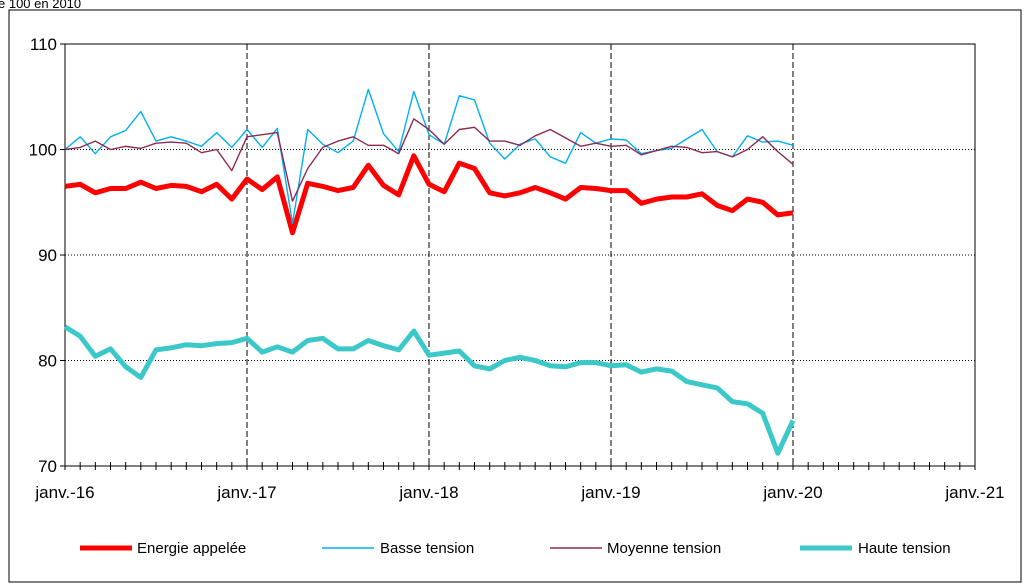  What do you see at coordinates (47, 466) in the screenshot?
I see `y-tick-label: 70` at bounding box center [47, 466].